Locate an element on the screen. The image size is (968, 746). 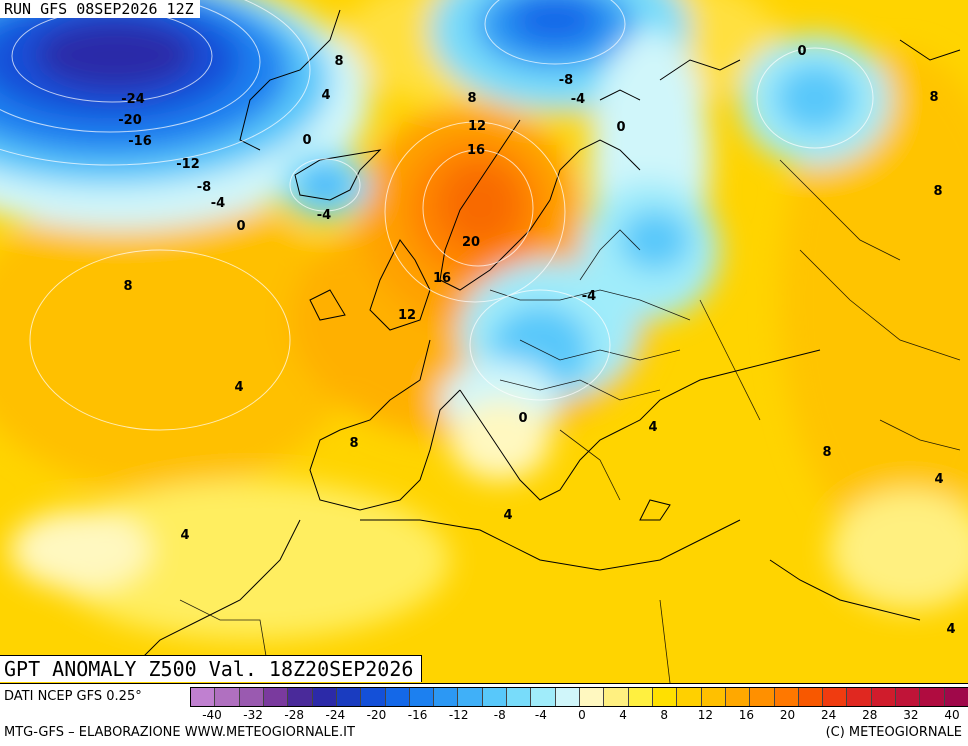
legend-tick-label: 16 is located at coordinates (746, 715).